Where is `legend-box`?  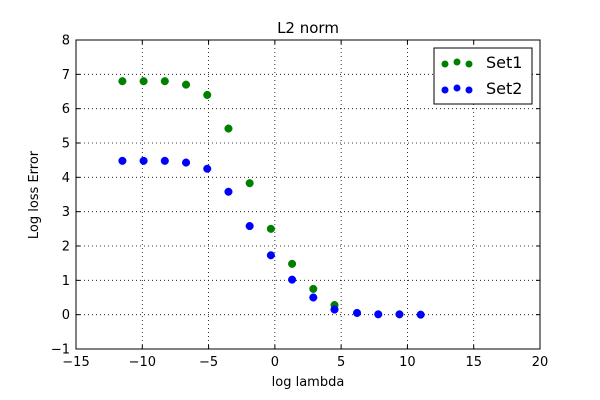
legend-box is located at coordinates (483, 76).